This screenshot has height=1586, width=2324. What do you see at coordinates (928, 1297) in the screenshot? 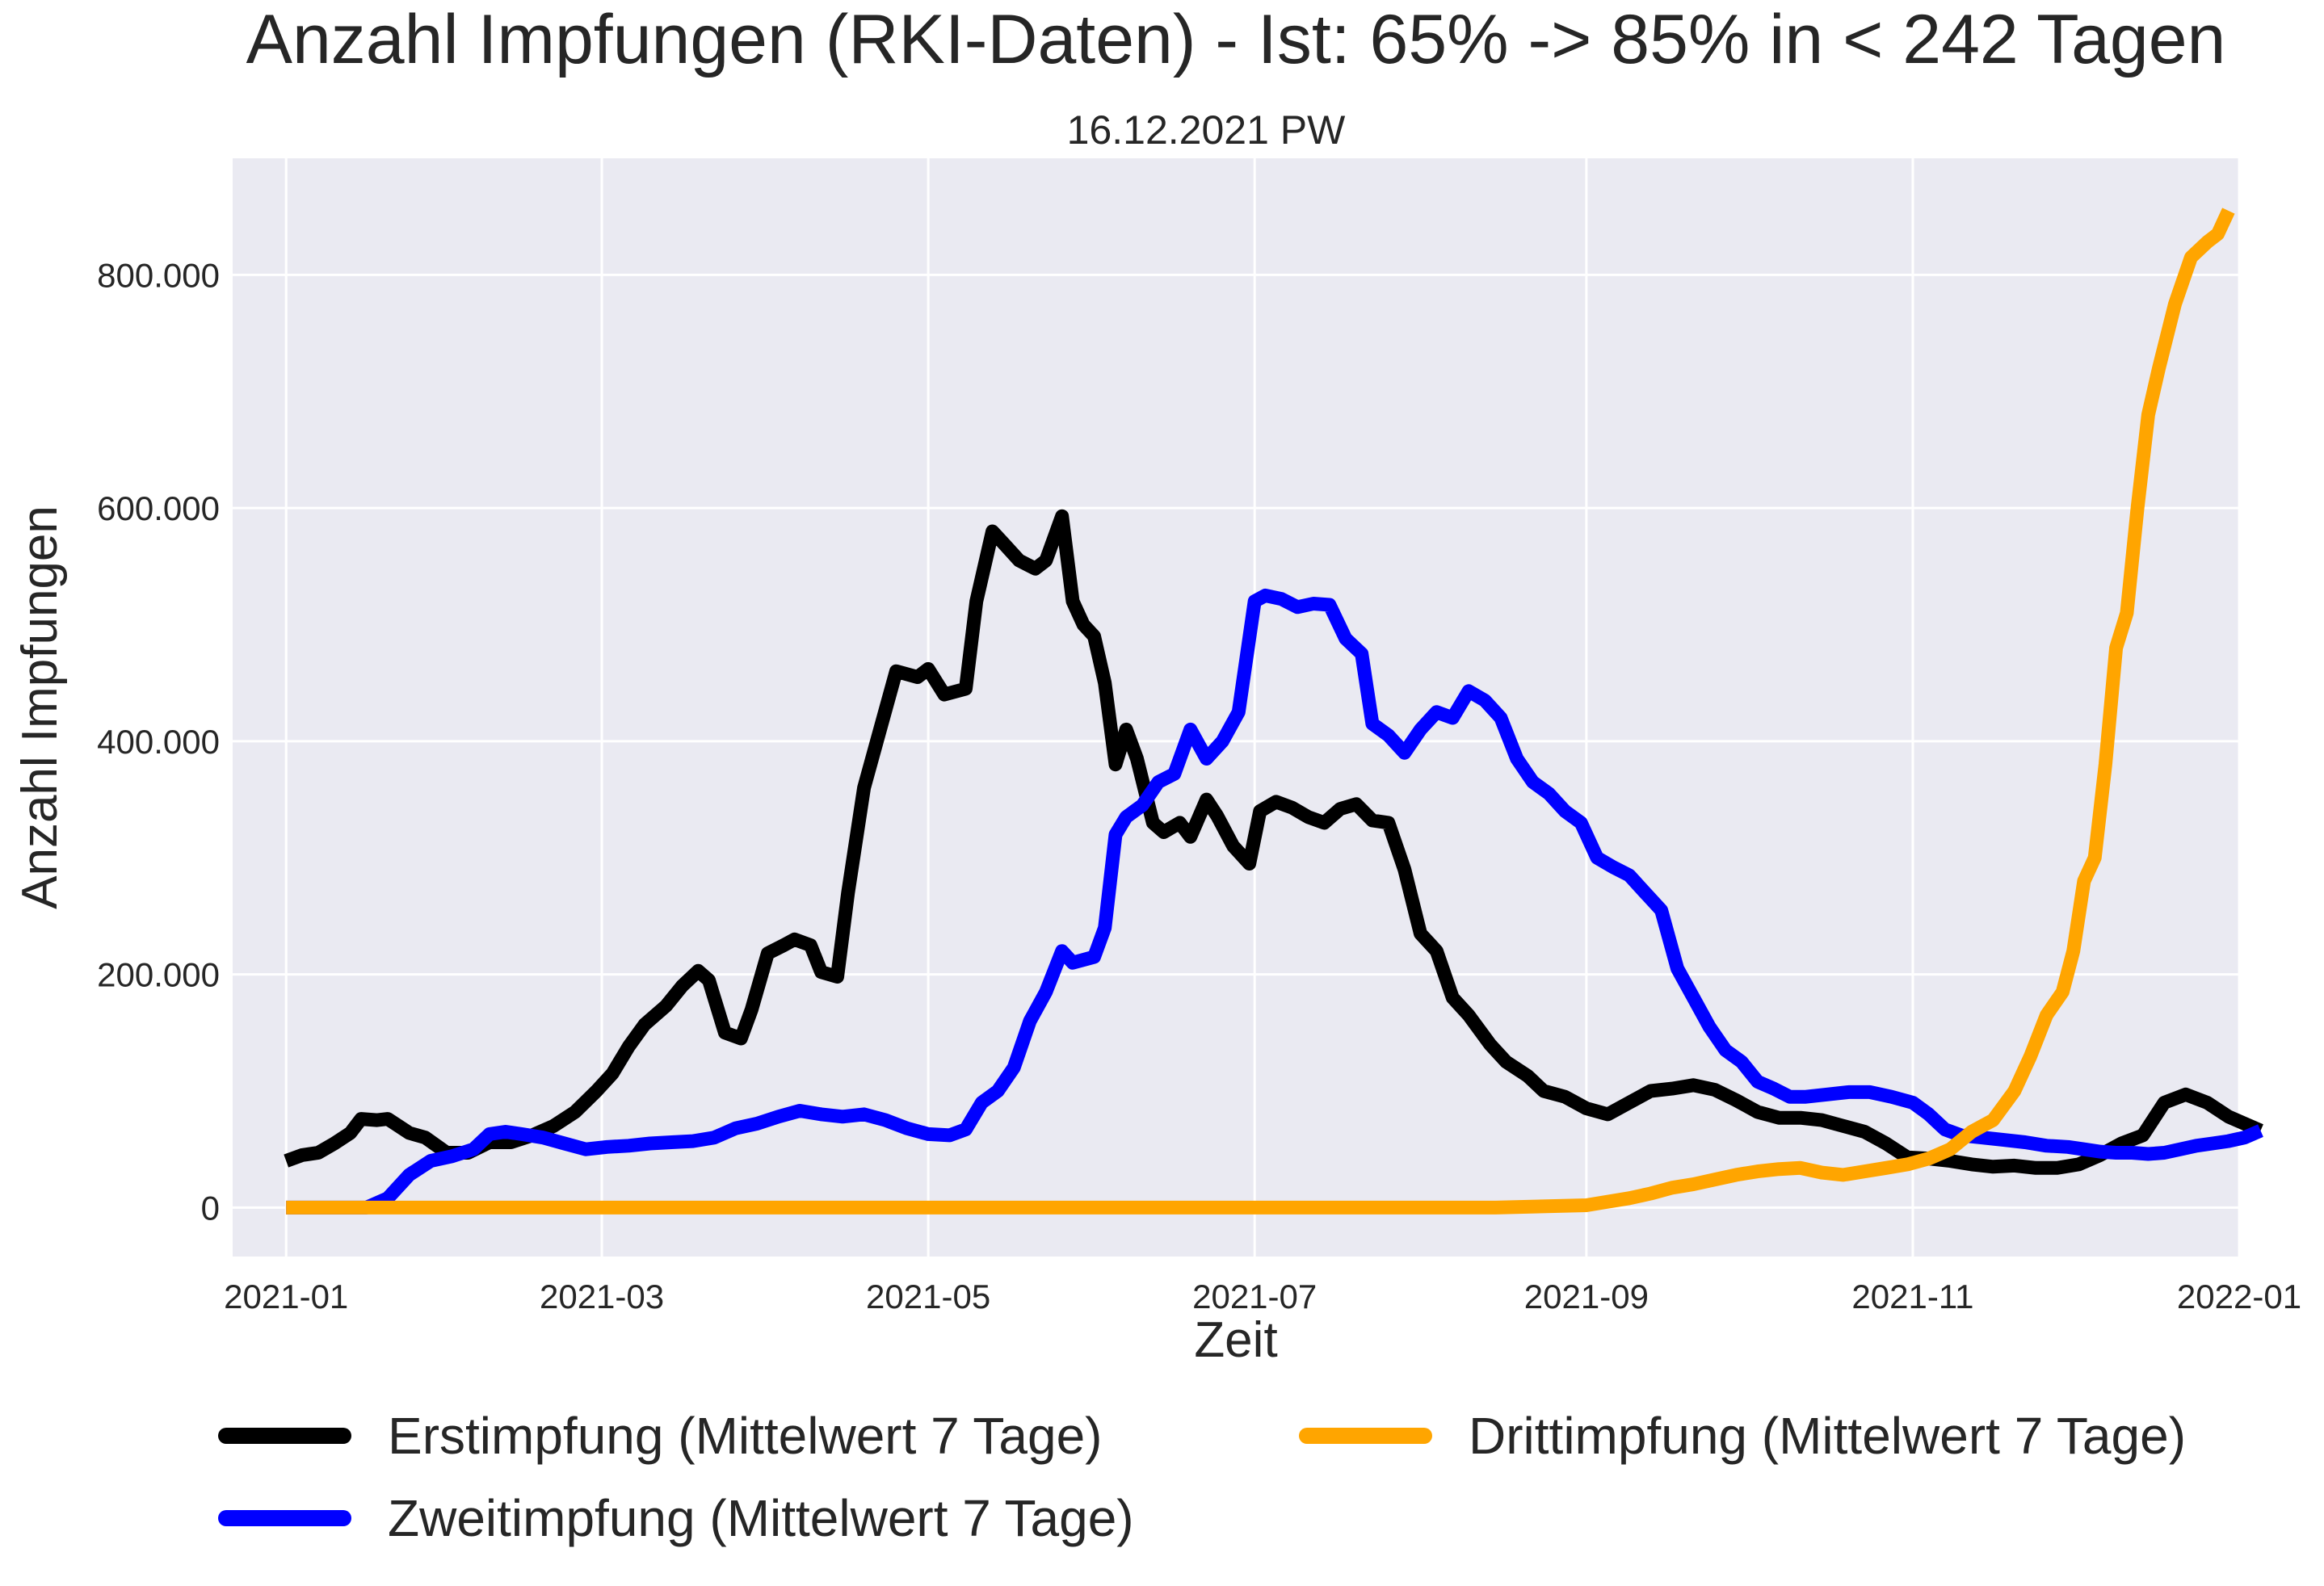
I see `x-tick-label: 2021-05` at bounding box center [928, 1297].